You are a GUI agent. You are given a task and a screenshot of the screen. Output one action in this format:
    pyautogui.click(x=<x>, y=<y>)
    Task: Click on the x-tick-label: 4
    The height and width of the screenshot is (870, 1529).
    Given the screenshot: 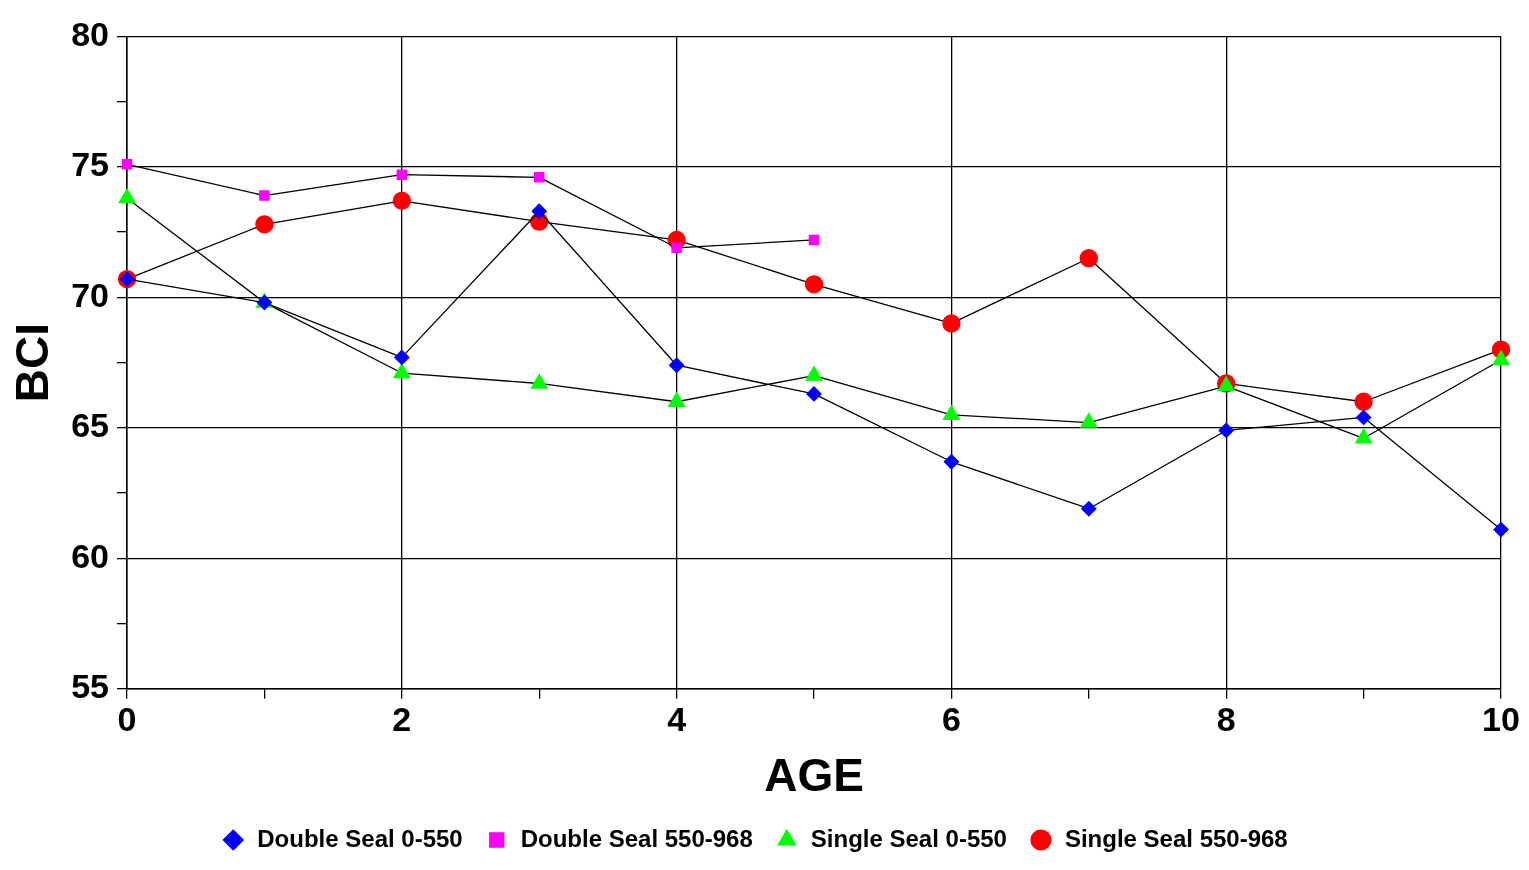 What is the action you would take?
    pyautogui.click(x=677, y=719)
    